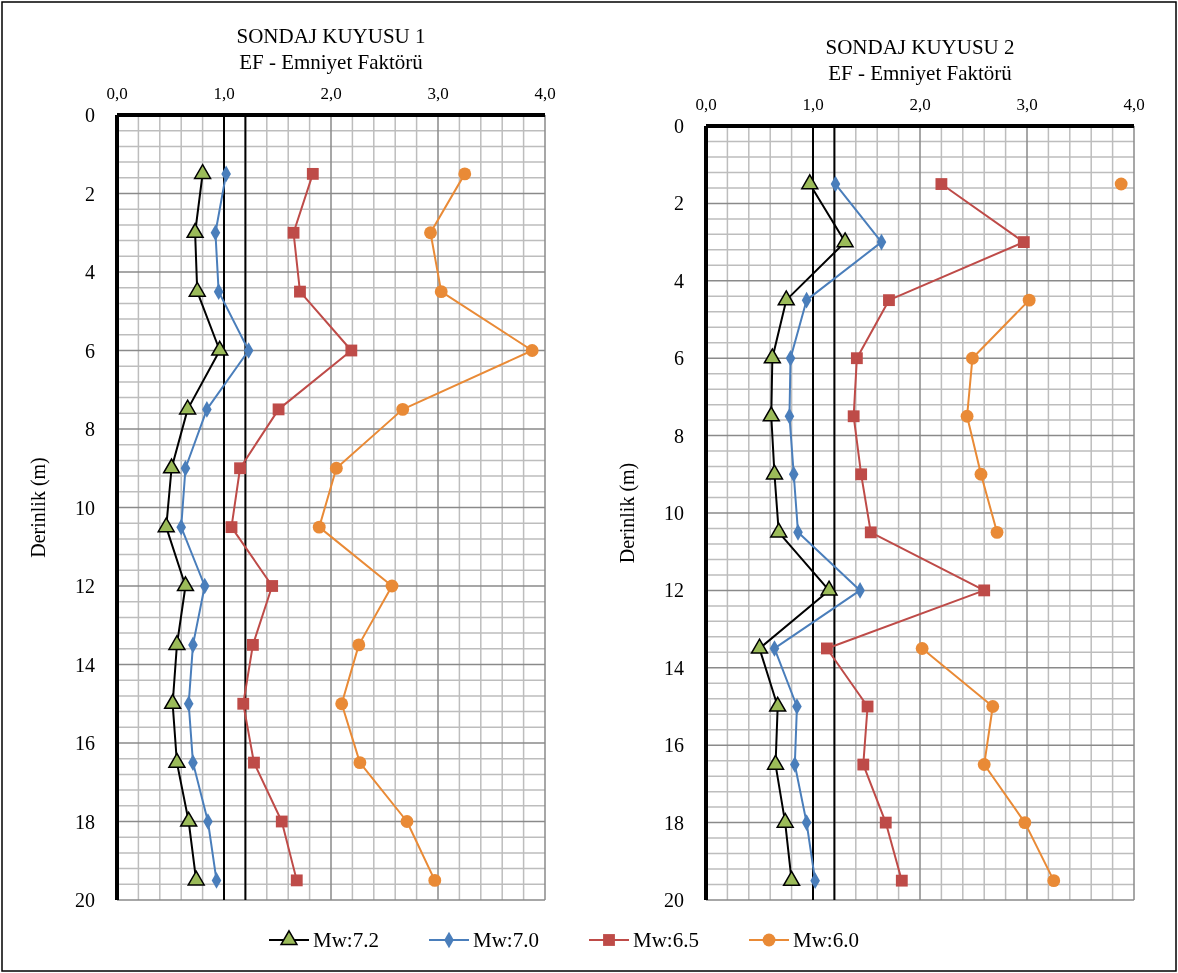 The width and height of the screenshot is (1178, 973). Describe the element at coordinates (826, 940) in the screenshot. I see `legend-label: Mw:6.0` at that location.